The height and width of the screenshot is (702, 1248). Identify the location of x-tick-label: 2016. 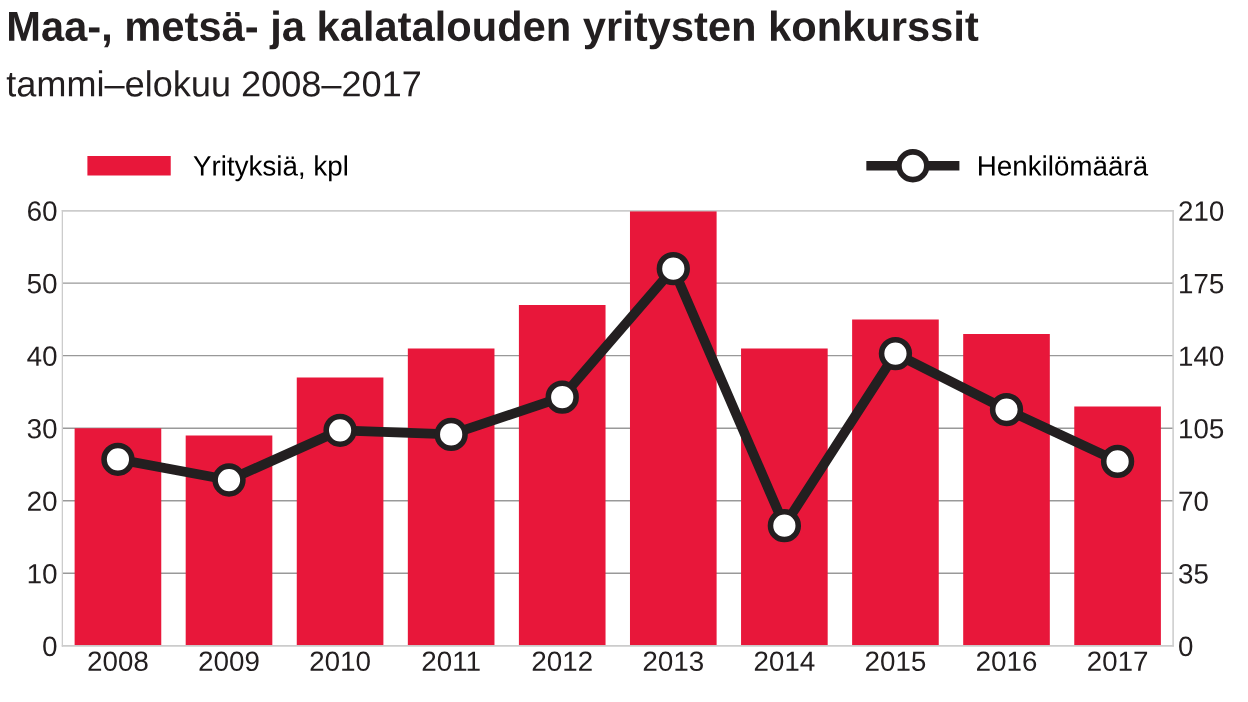
(1007, 661).